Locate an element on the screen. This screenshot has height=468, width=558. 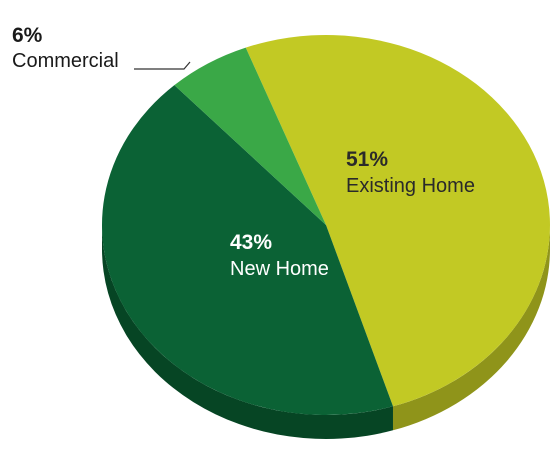
existing-home-label: Existing Home is located at coordinates (410, 186).